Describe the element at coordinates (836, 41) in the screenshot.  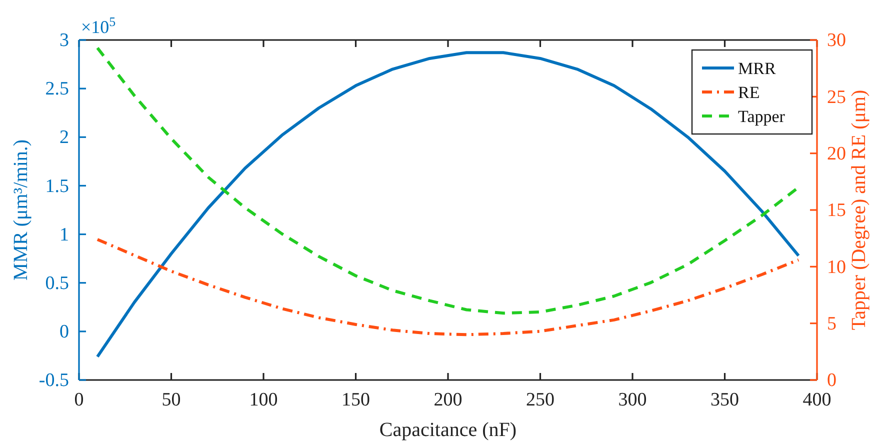
I see `y2-tick-label: 30` at that location.